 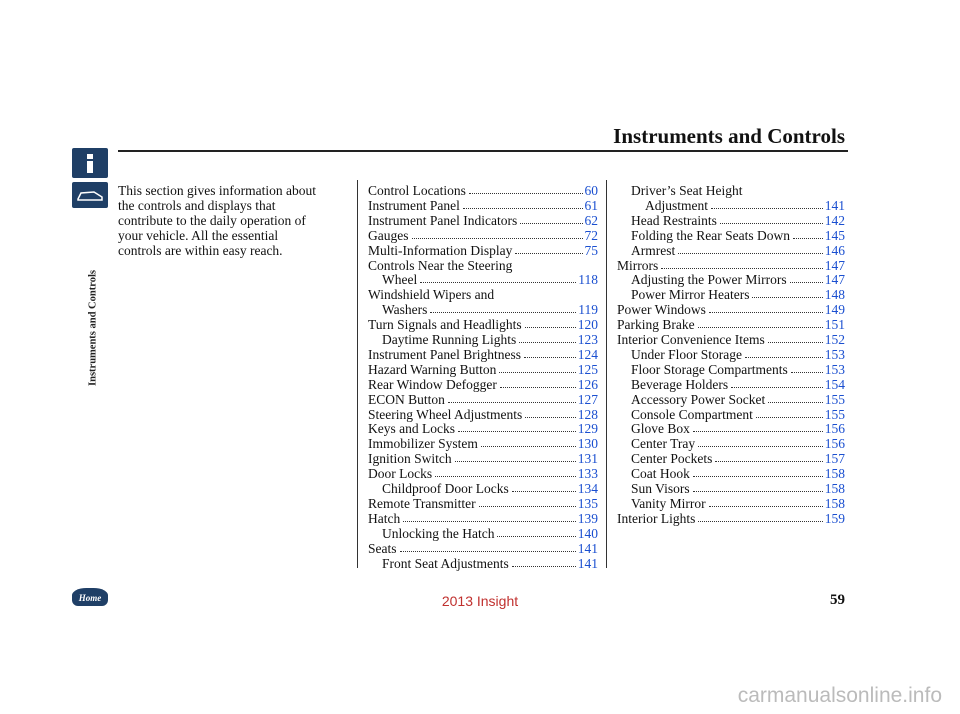 What do you see at coordinates (588, 280) in the screenshot?
I see `page-link: 118` at bounding box center [588, 280].